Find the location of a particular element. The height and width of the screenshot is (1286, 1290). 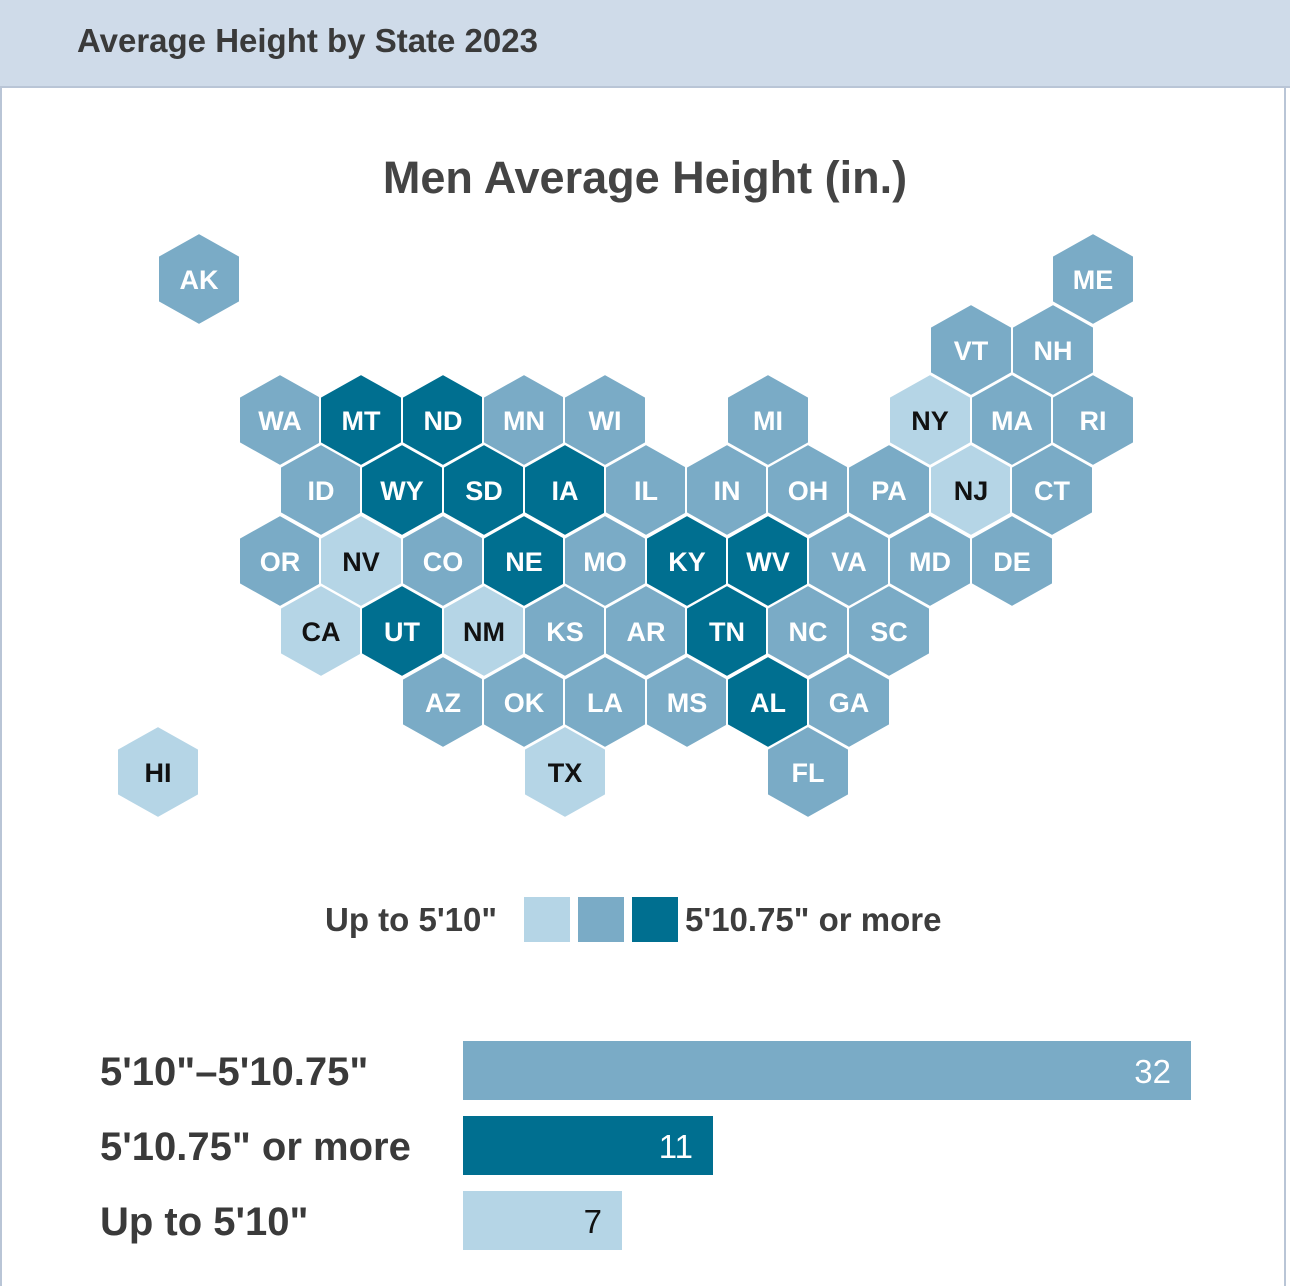

state-label: IL is located at coordinates (646, 491).